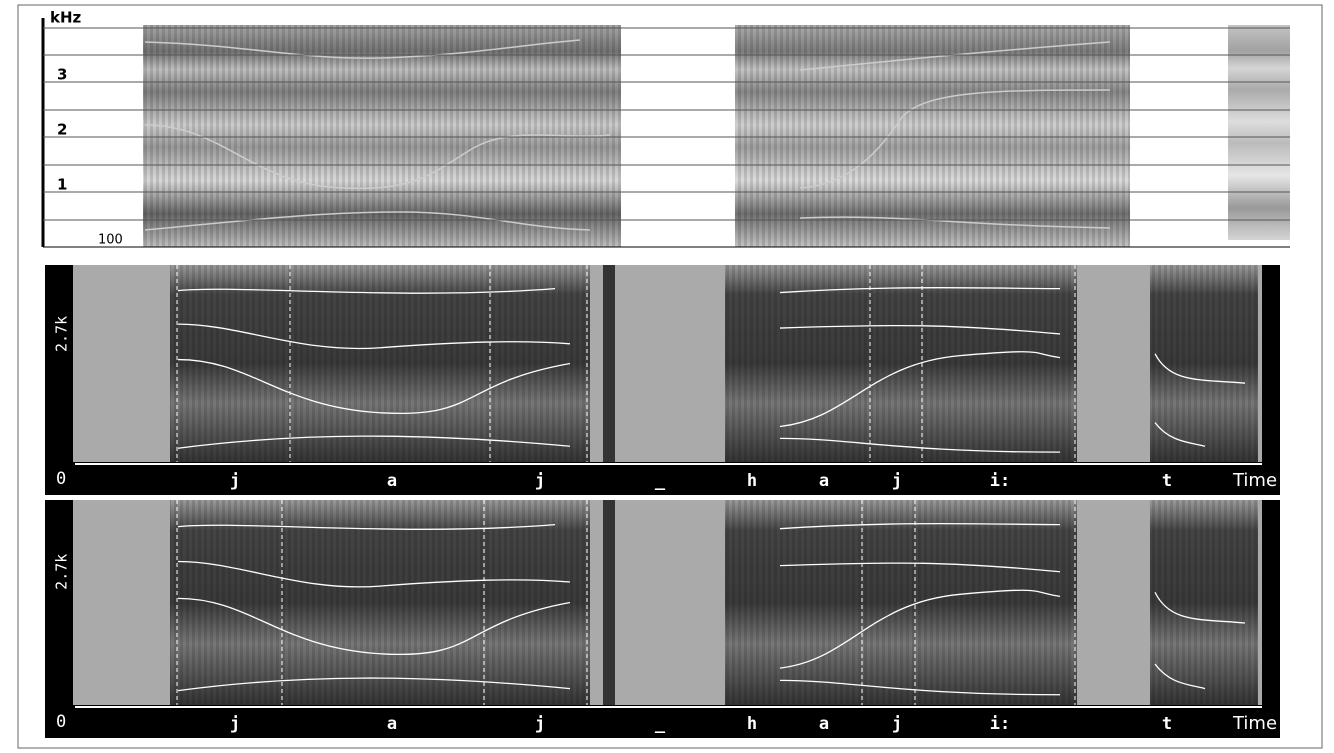 The image size is (1334, 753). I want to click on tick-label: 2, so click(62, 130).